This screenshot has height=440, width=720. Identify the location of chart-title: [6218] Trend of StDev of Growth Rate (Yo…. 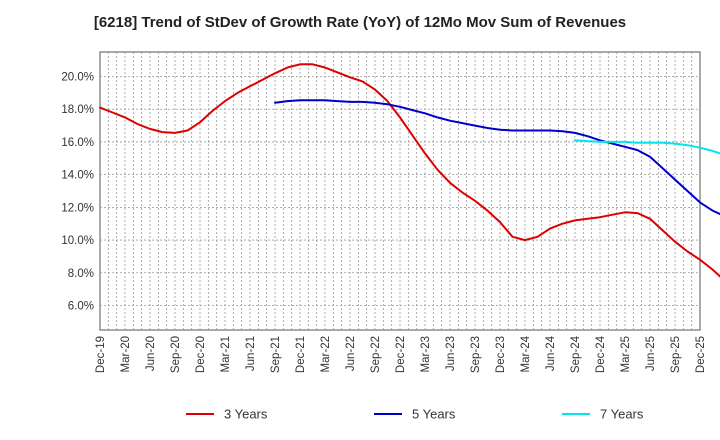
(360, 22).